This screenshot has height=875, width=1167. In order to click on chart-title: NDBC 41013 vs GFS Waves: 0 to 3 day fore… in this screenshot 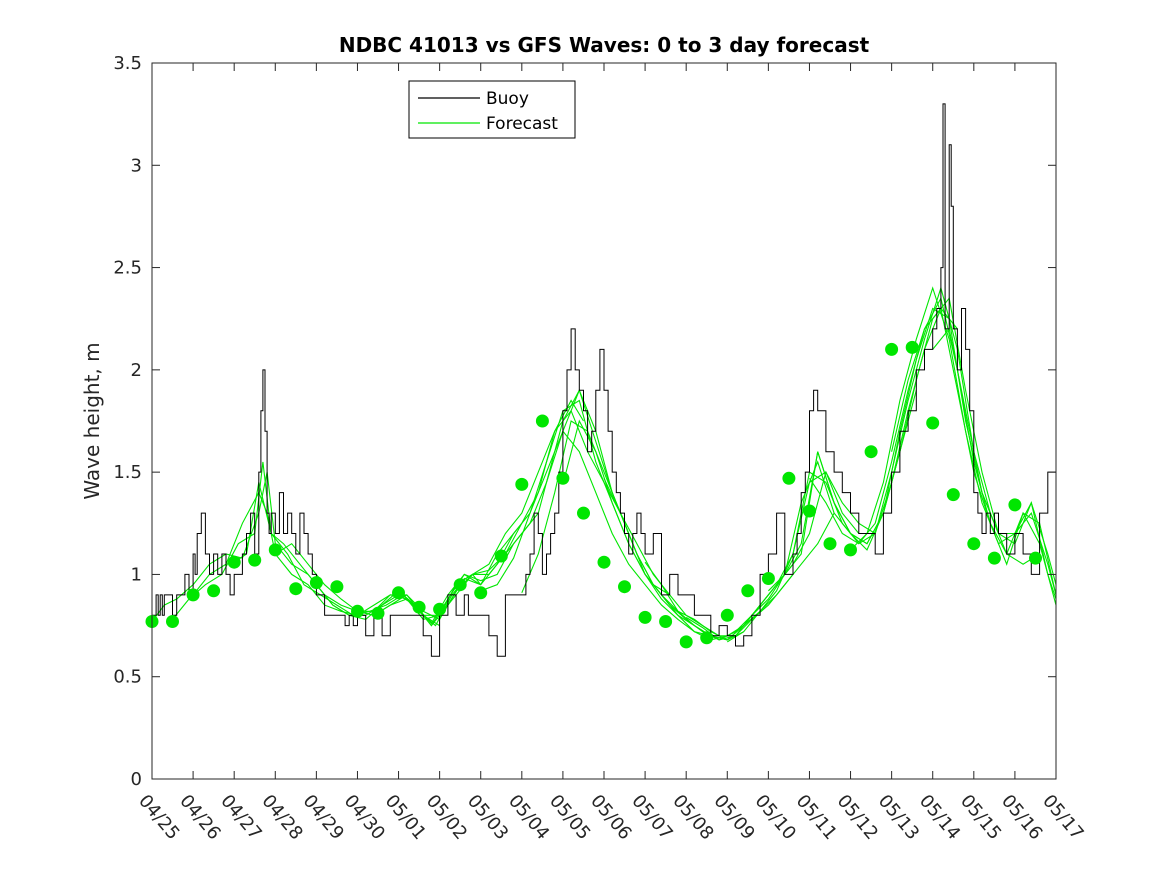, I will do `click(604, 45)`.